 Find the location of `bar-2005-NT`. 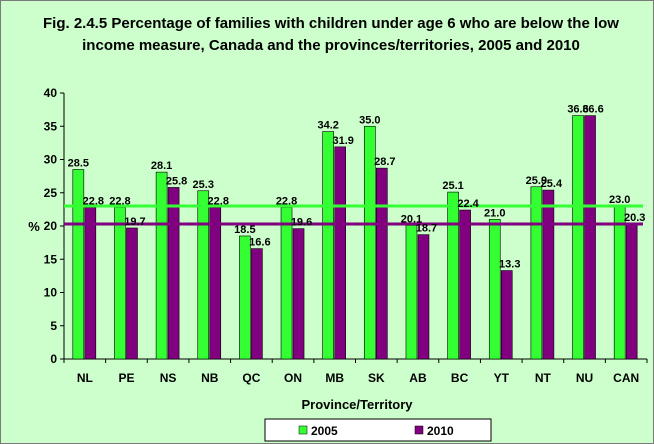

bar-2005-NT is located at coordinates (536, 273).